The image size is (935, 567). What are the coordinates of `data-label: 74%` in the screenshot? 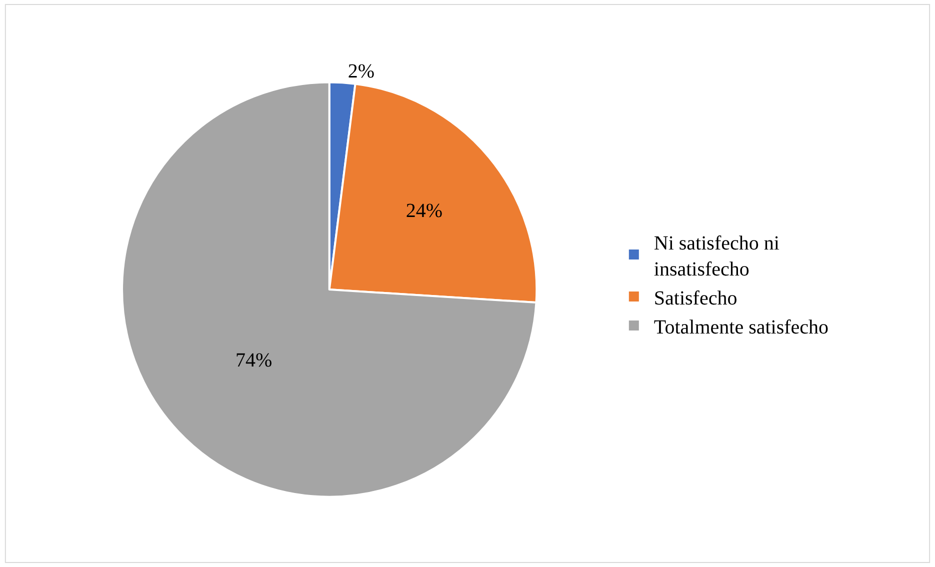 It's located at (253, 360).